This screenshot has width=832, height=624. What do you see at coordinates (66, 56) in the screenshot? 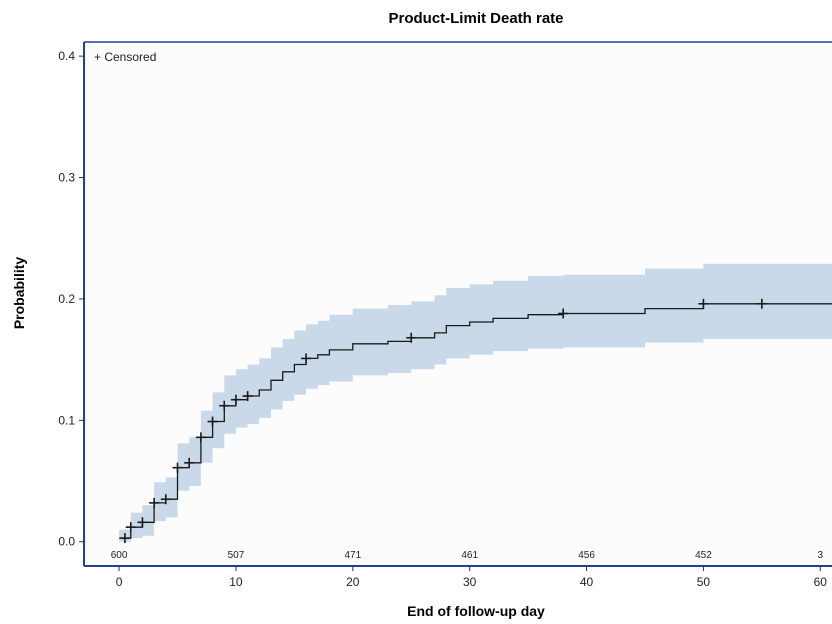
I see `y-tick-label: 0.4` at bounding box center [66, 56].